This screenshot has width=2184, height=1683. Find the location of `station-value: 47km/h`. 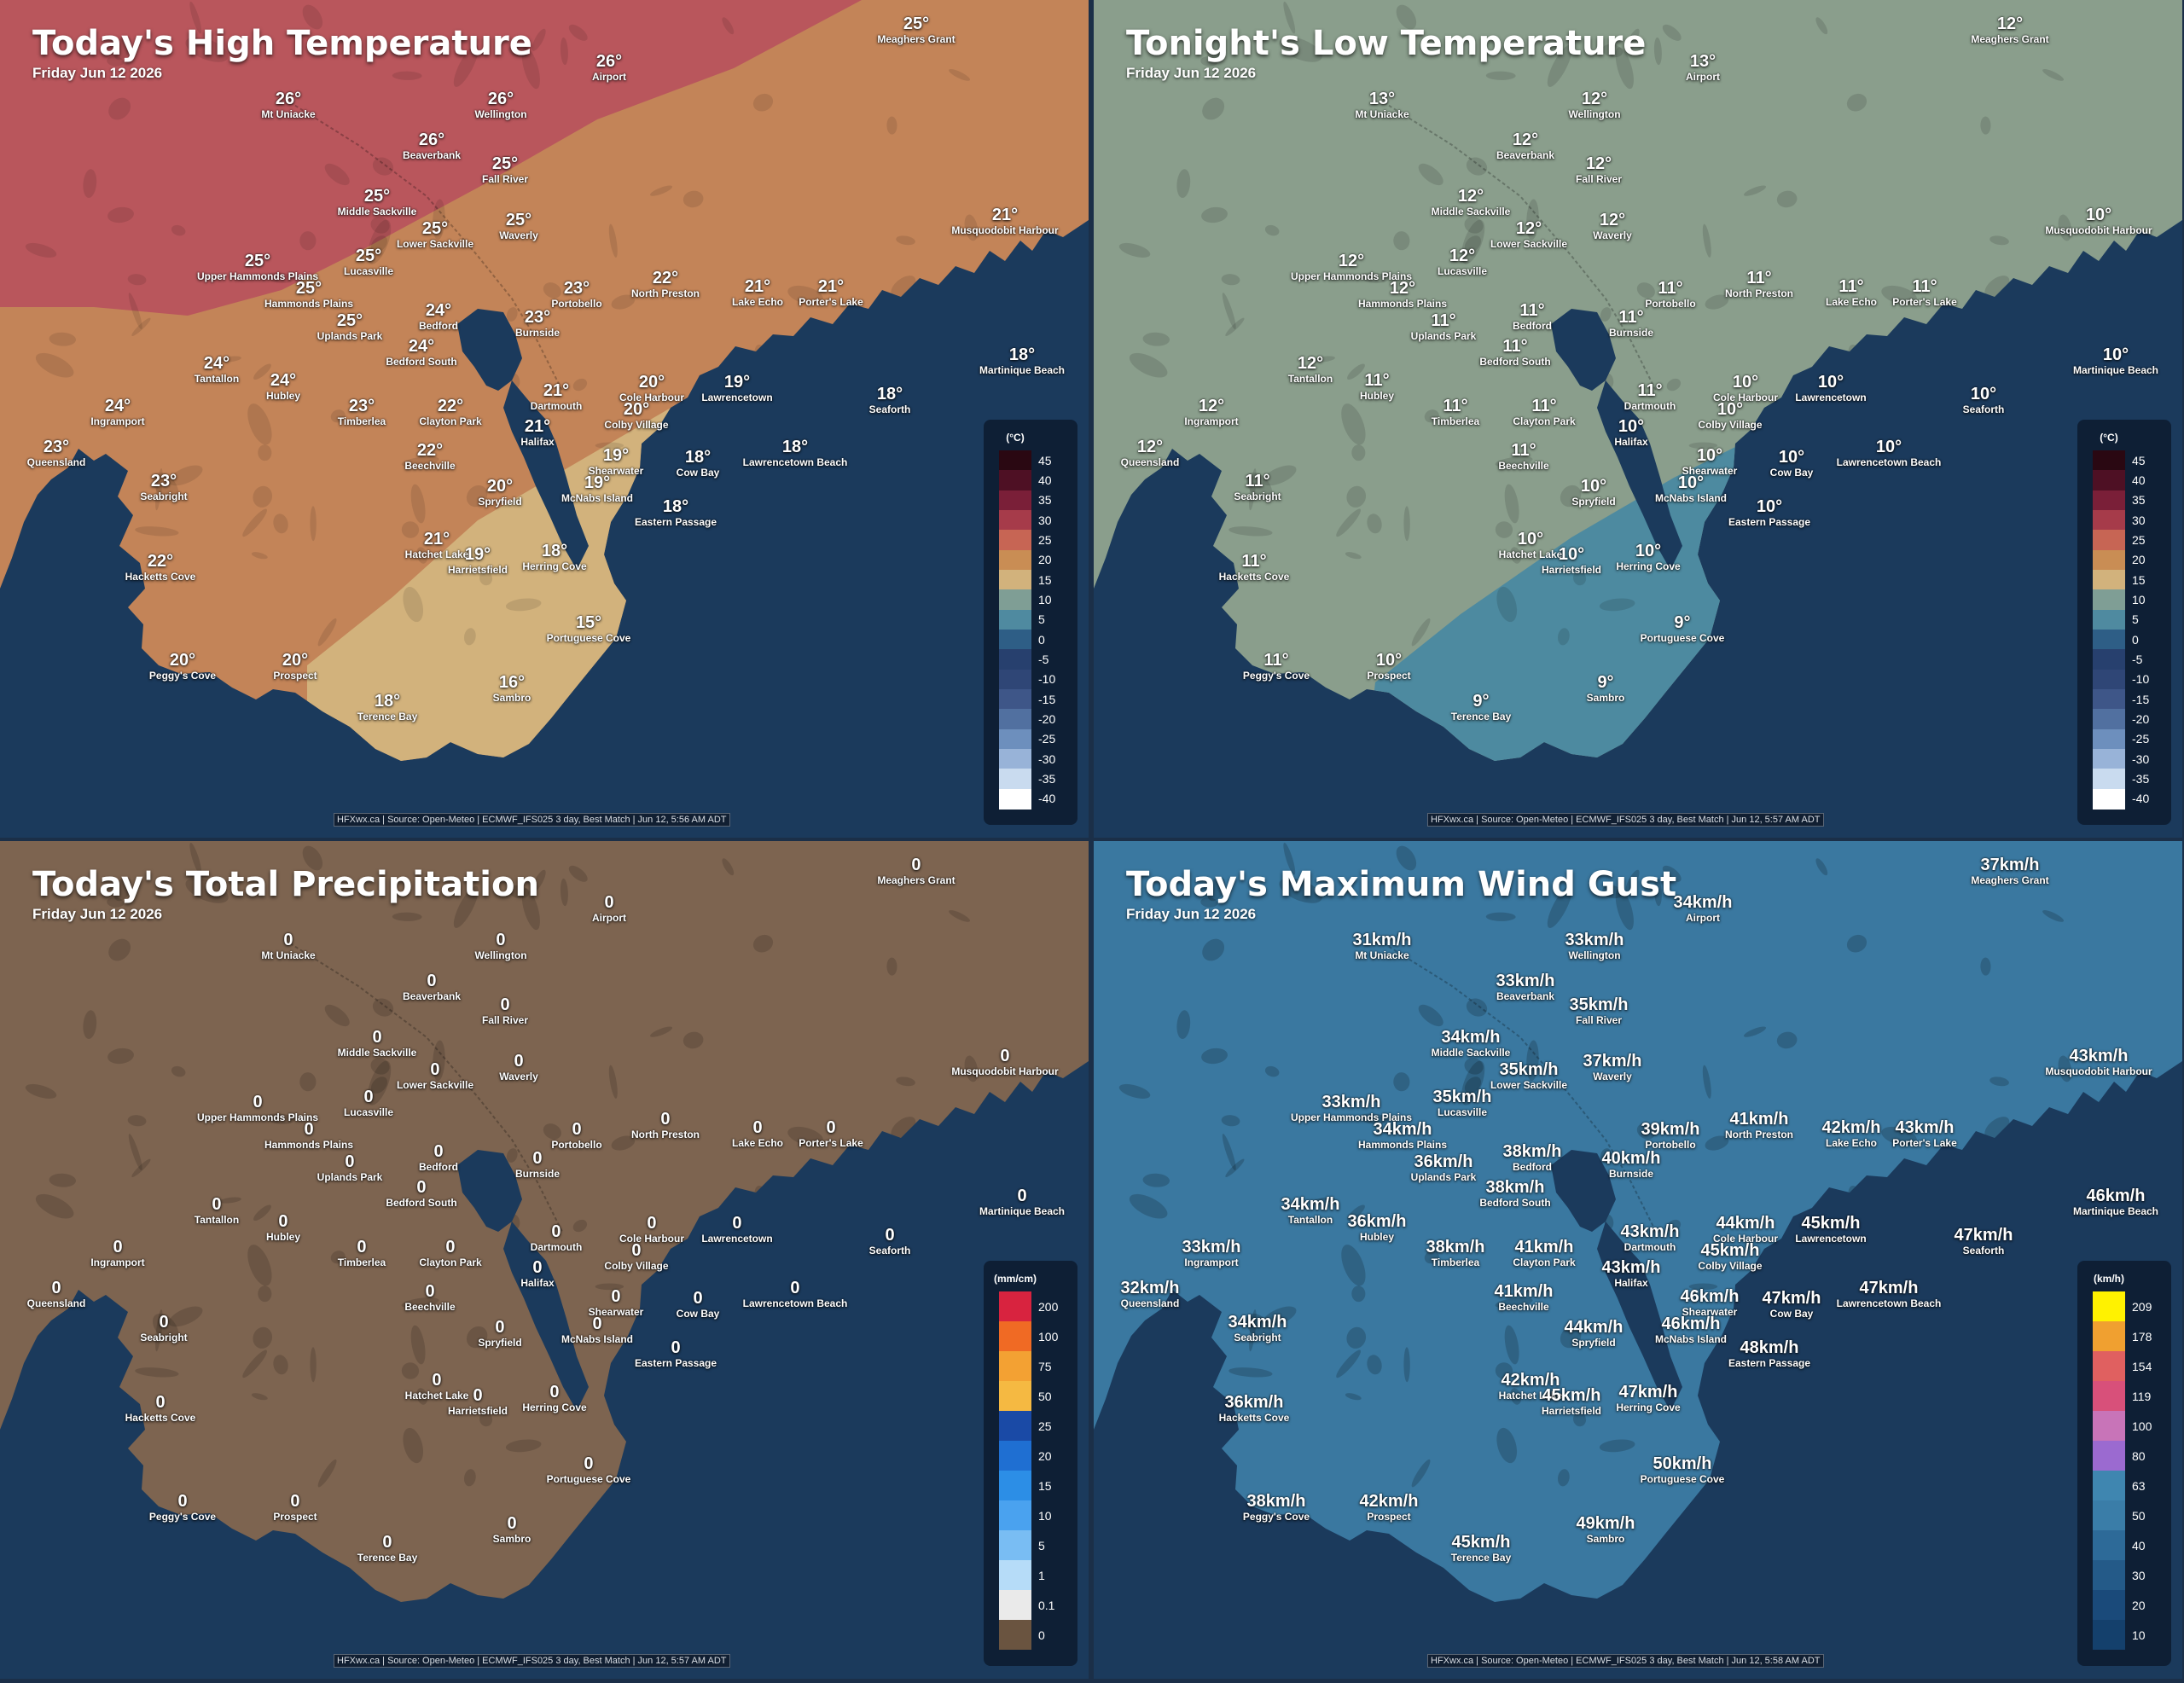

station-value: 47km/h is located at coordinates (1792, 1298).